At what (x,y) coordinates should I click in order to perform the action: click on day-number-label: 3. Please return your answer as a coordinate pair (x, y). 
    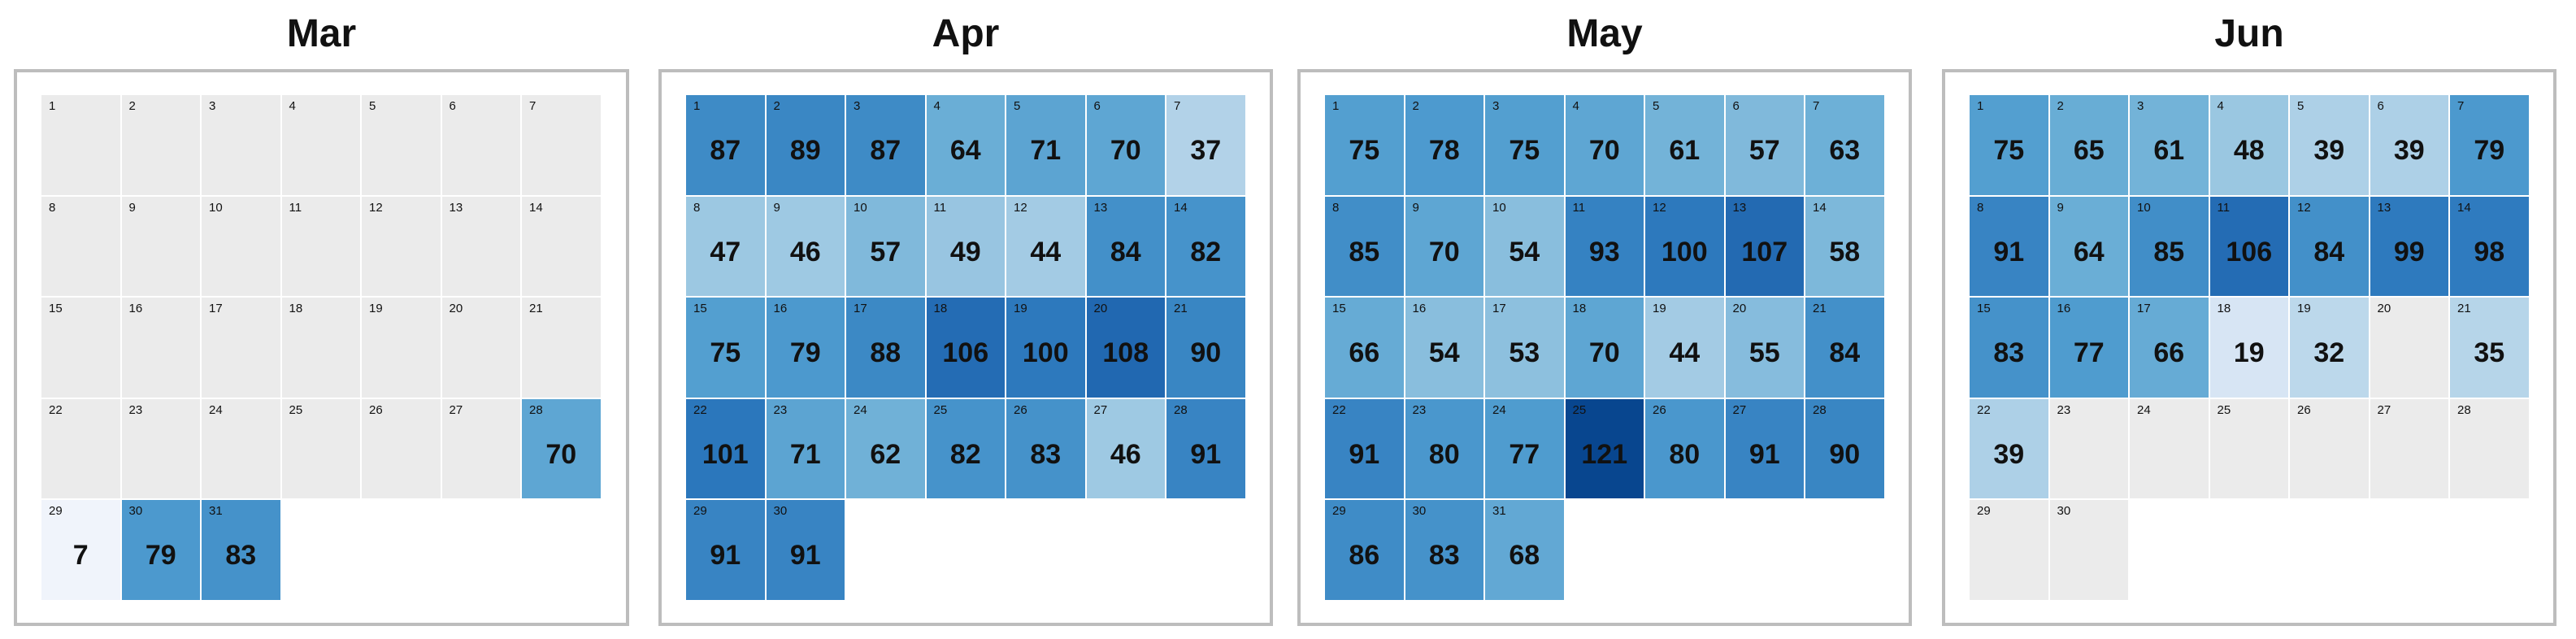
    Looking at the image, I should click on (2140, 106).